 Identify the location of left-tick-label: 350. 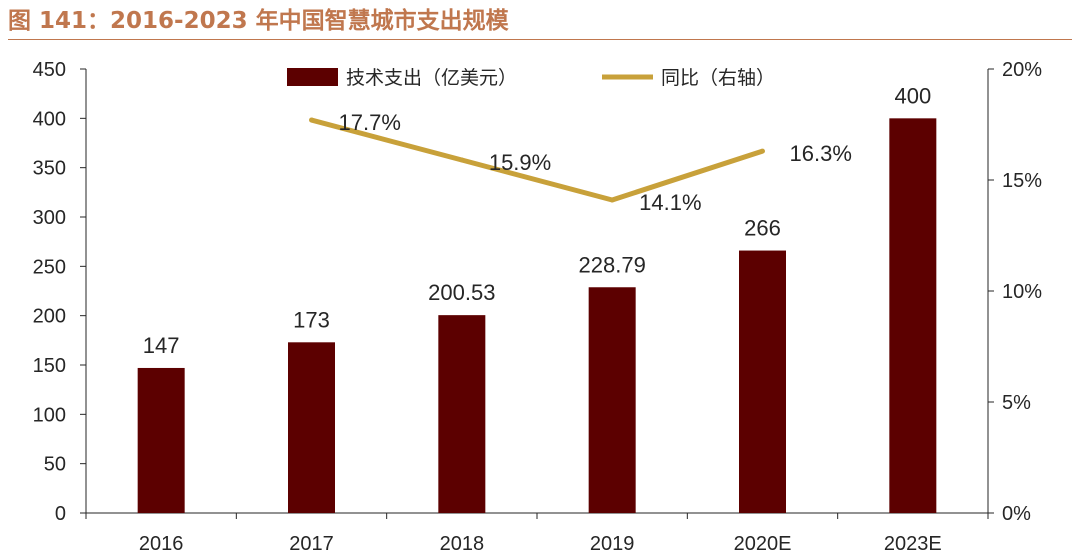
(49, 169).